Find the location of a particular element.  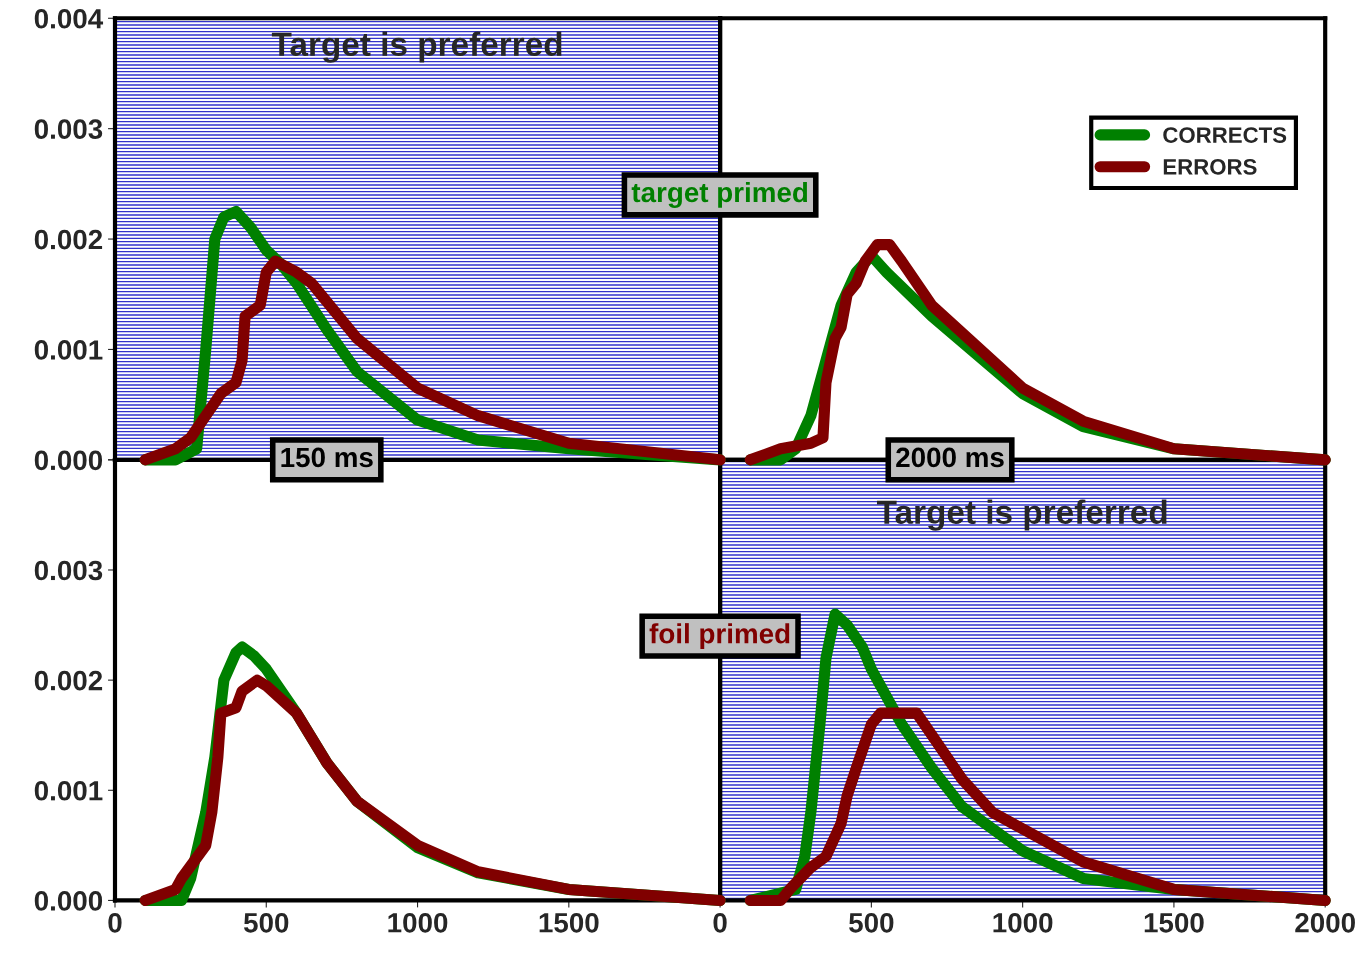

x-tick-label: 2000 is located at coordinates (1325, 922).